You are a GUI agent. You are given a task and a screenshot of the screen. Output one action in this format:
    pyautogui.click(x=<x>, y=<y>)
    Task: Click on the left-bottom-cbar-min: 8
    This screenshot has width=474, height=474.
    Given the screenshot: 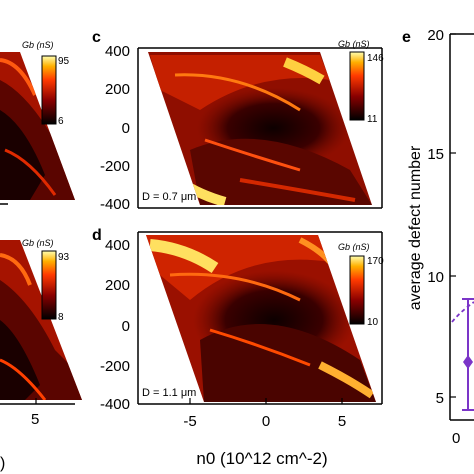 What is the action you would take?
    pyautogui.click(x=61, y=317)
    